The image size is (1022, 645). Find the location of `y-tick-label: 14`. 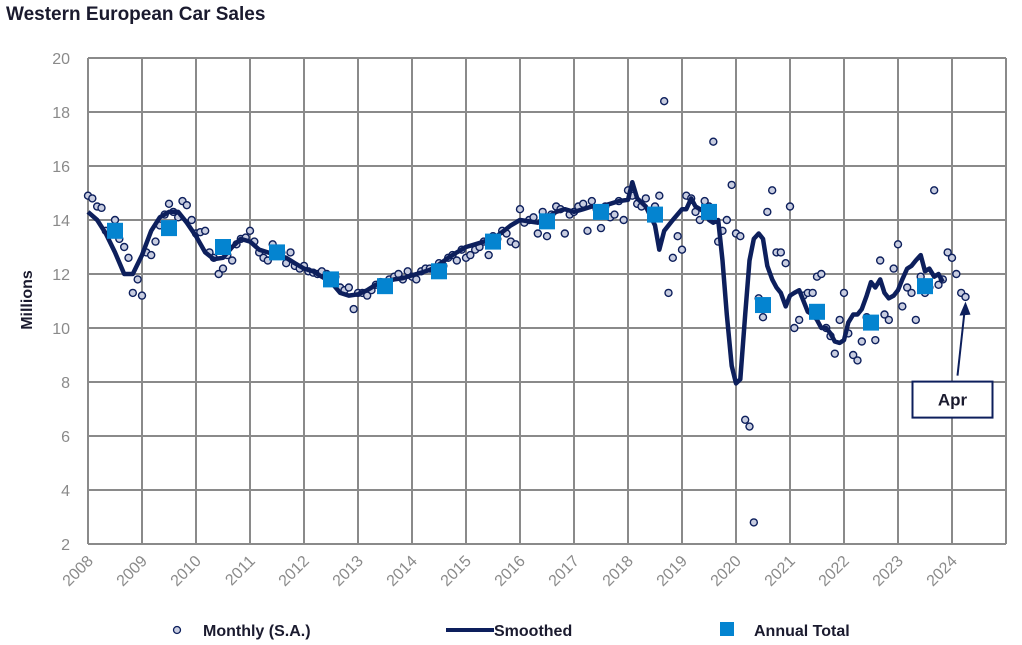

y-tick-label: 14 is located at coordinates (61, 221).